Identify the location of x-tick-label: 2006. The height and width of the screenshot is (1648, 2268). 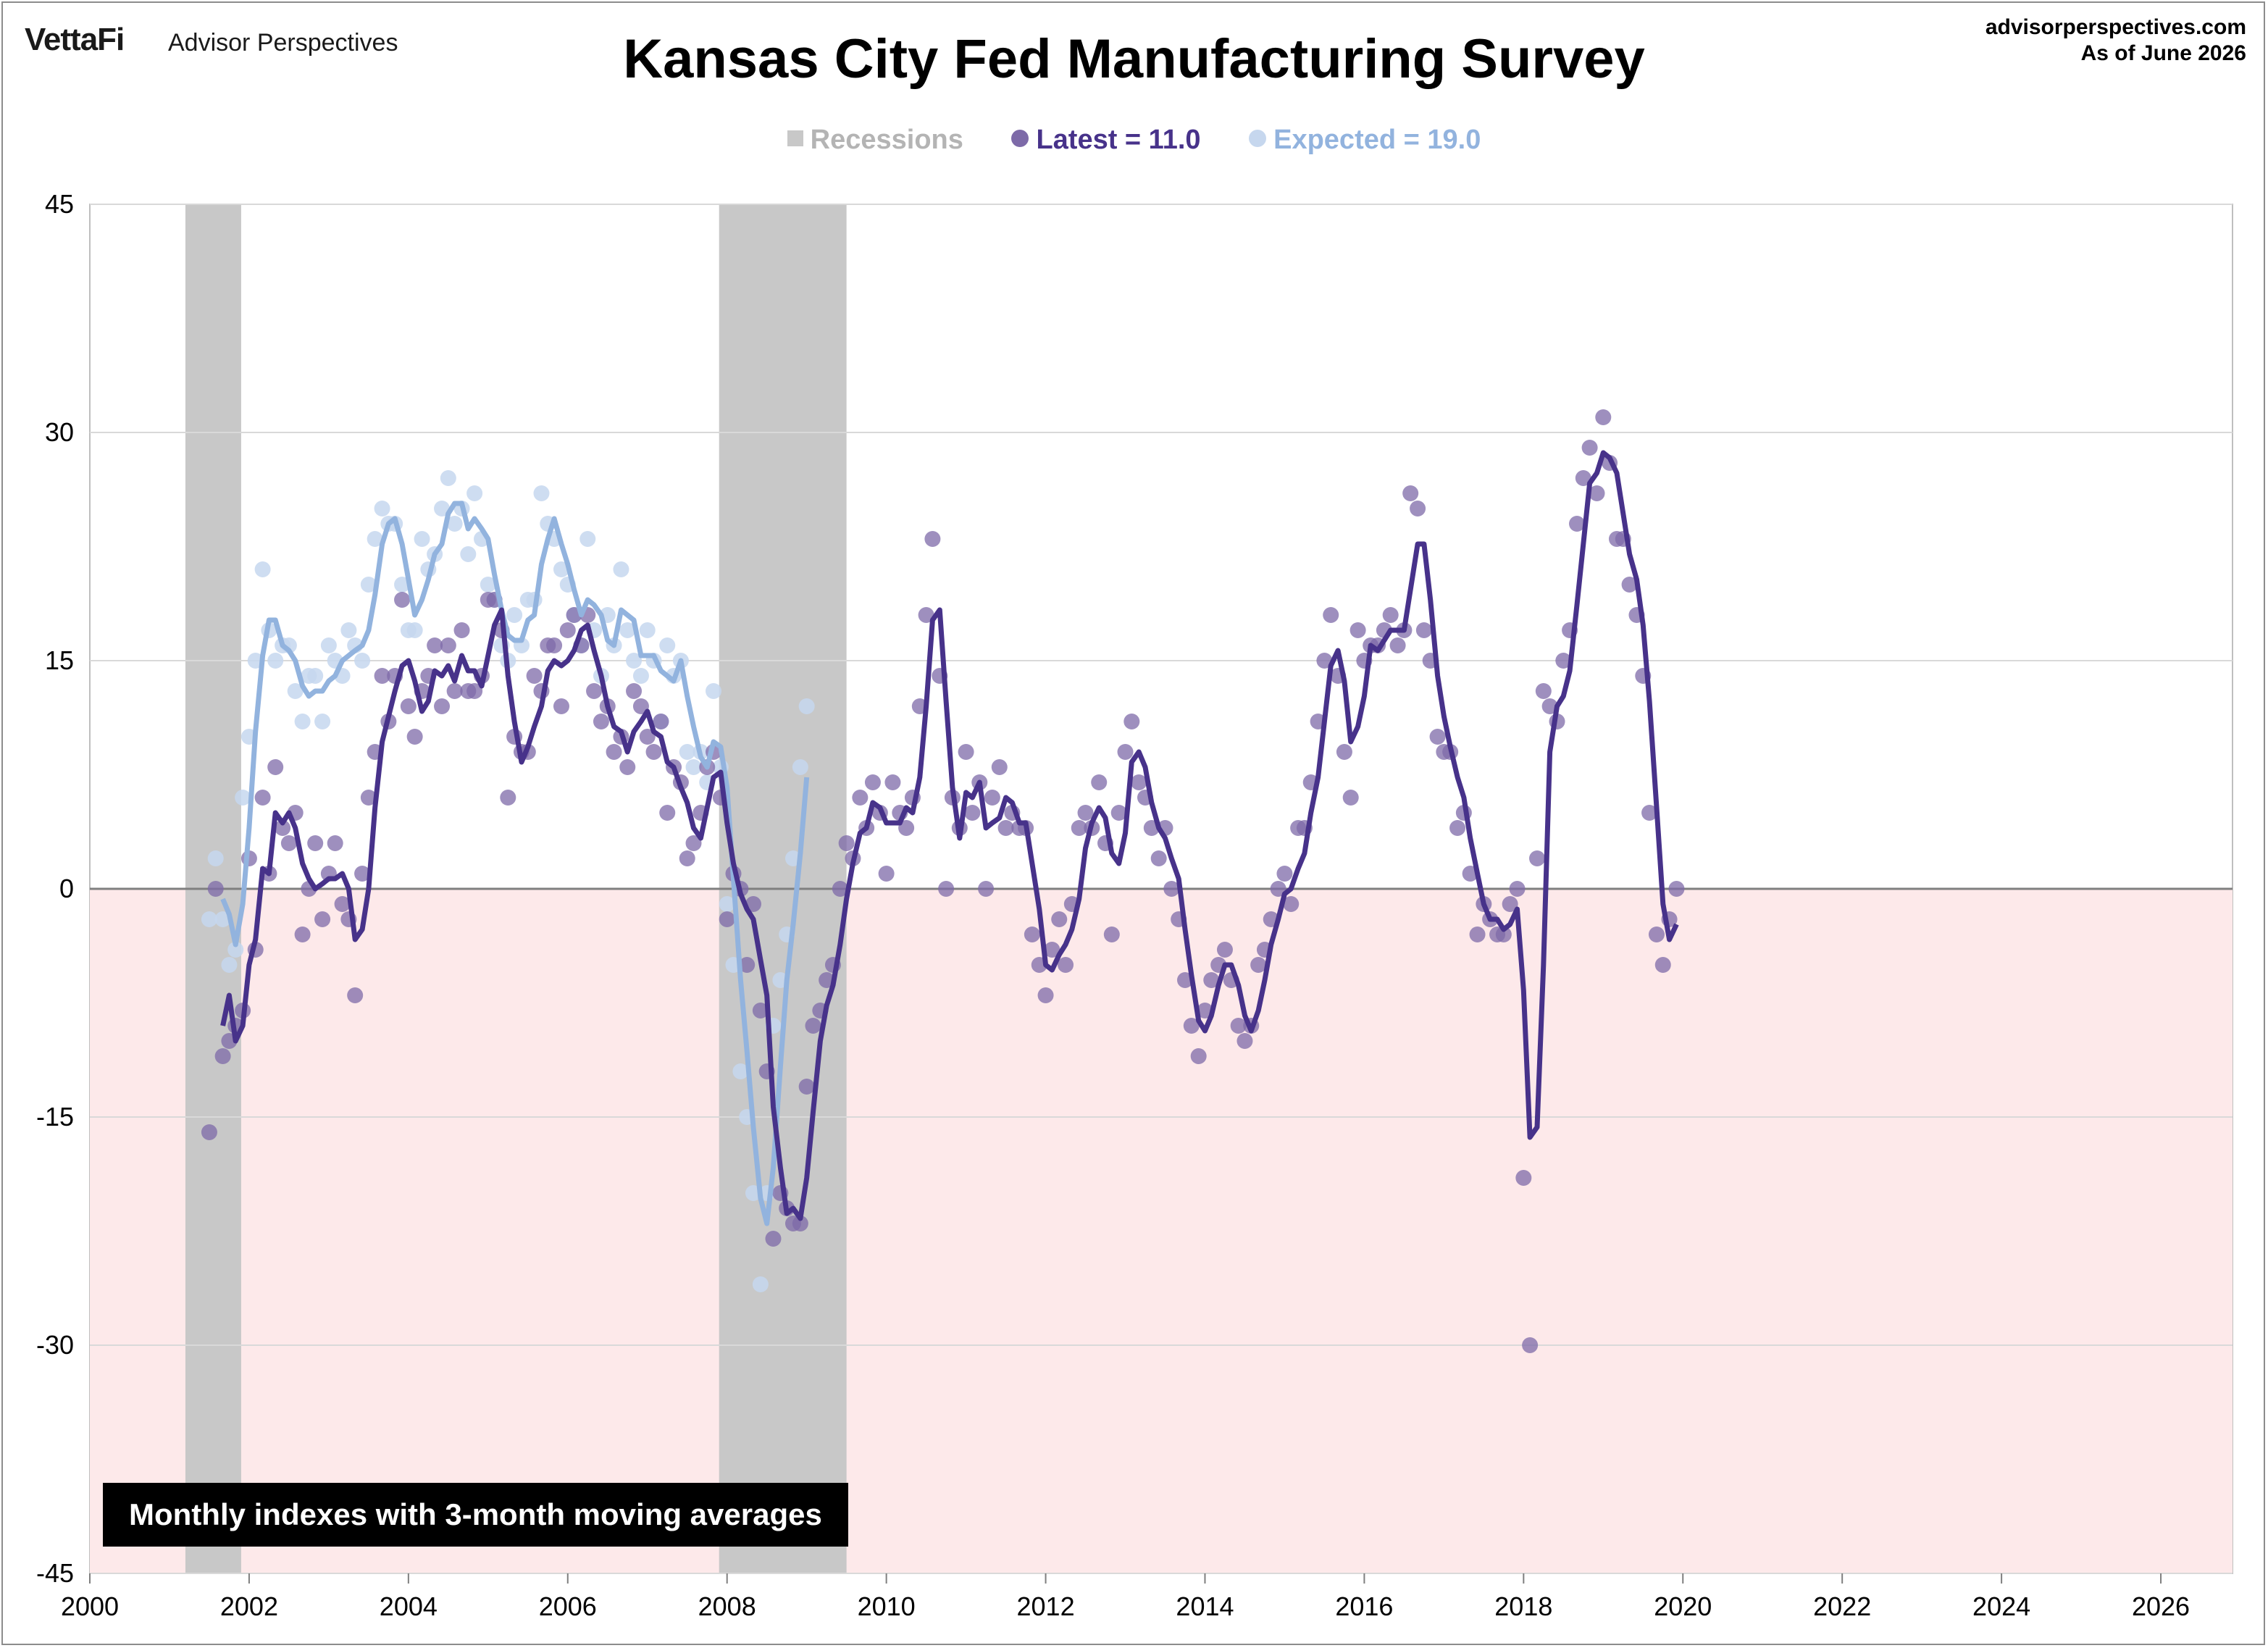
(568, 1606).